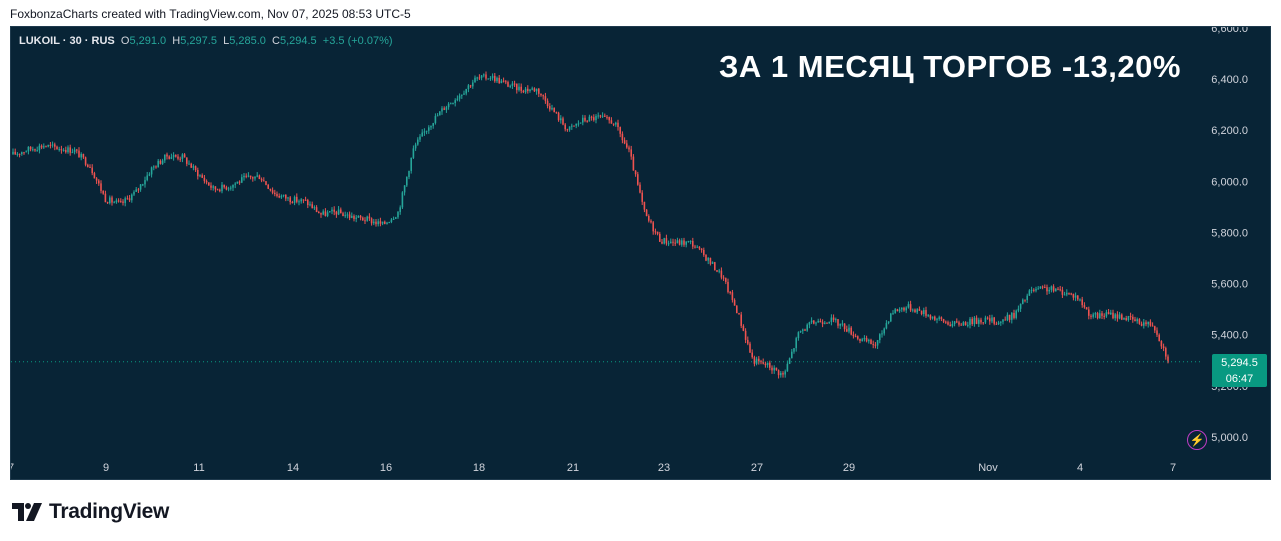 The height and width of the screenshot is (541, 1281). Describe the element at coordinates (479, 468) in the screenshot. I see `x-tick-label: 18` at that location.